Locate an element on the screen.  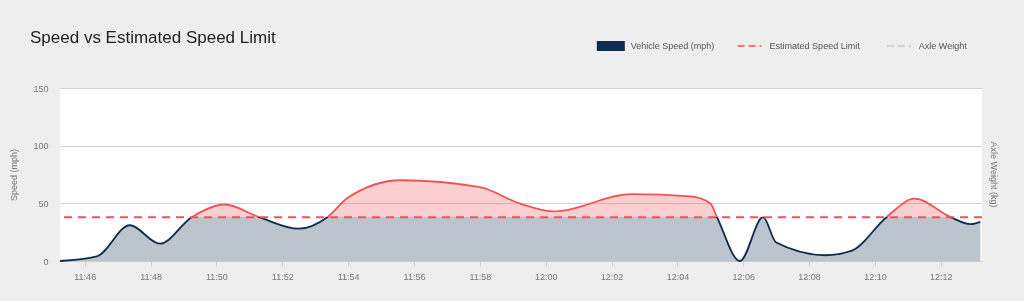
x-tick-label: 12:02 is located at coordinates (612, 276).